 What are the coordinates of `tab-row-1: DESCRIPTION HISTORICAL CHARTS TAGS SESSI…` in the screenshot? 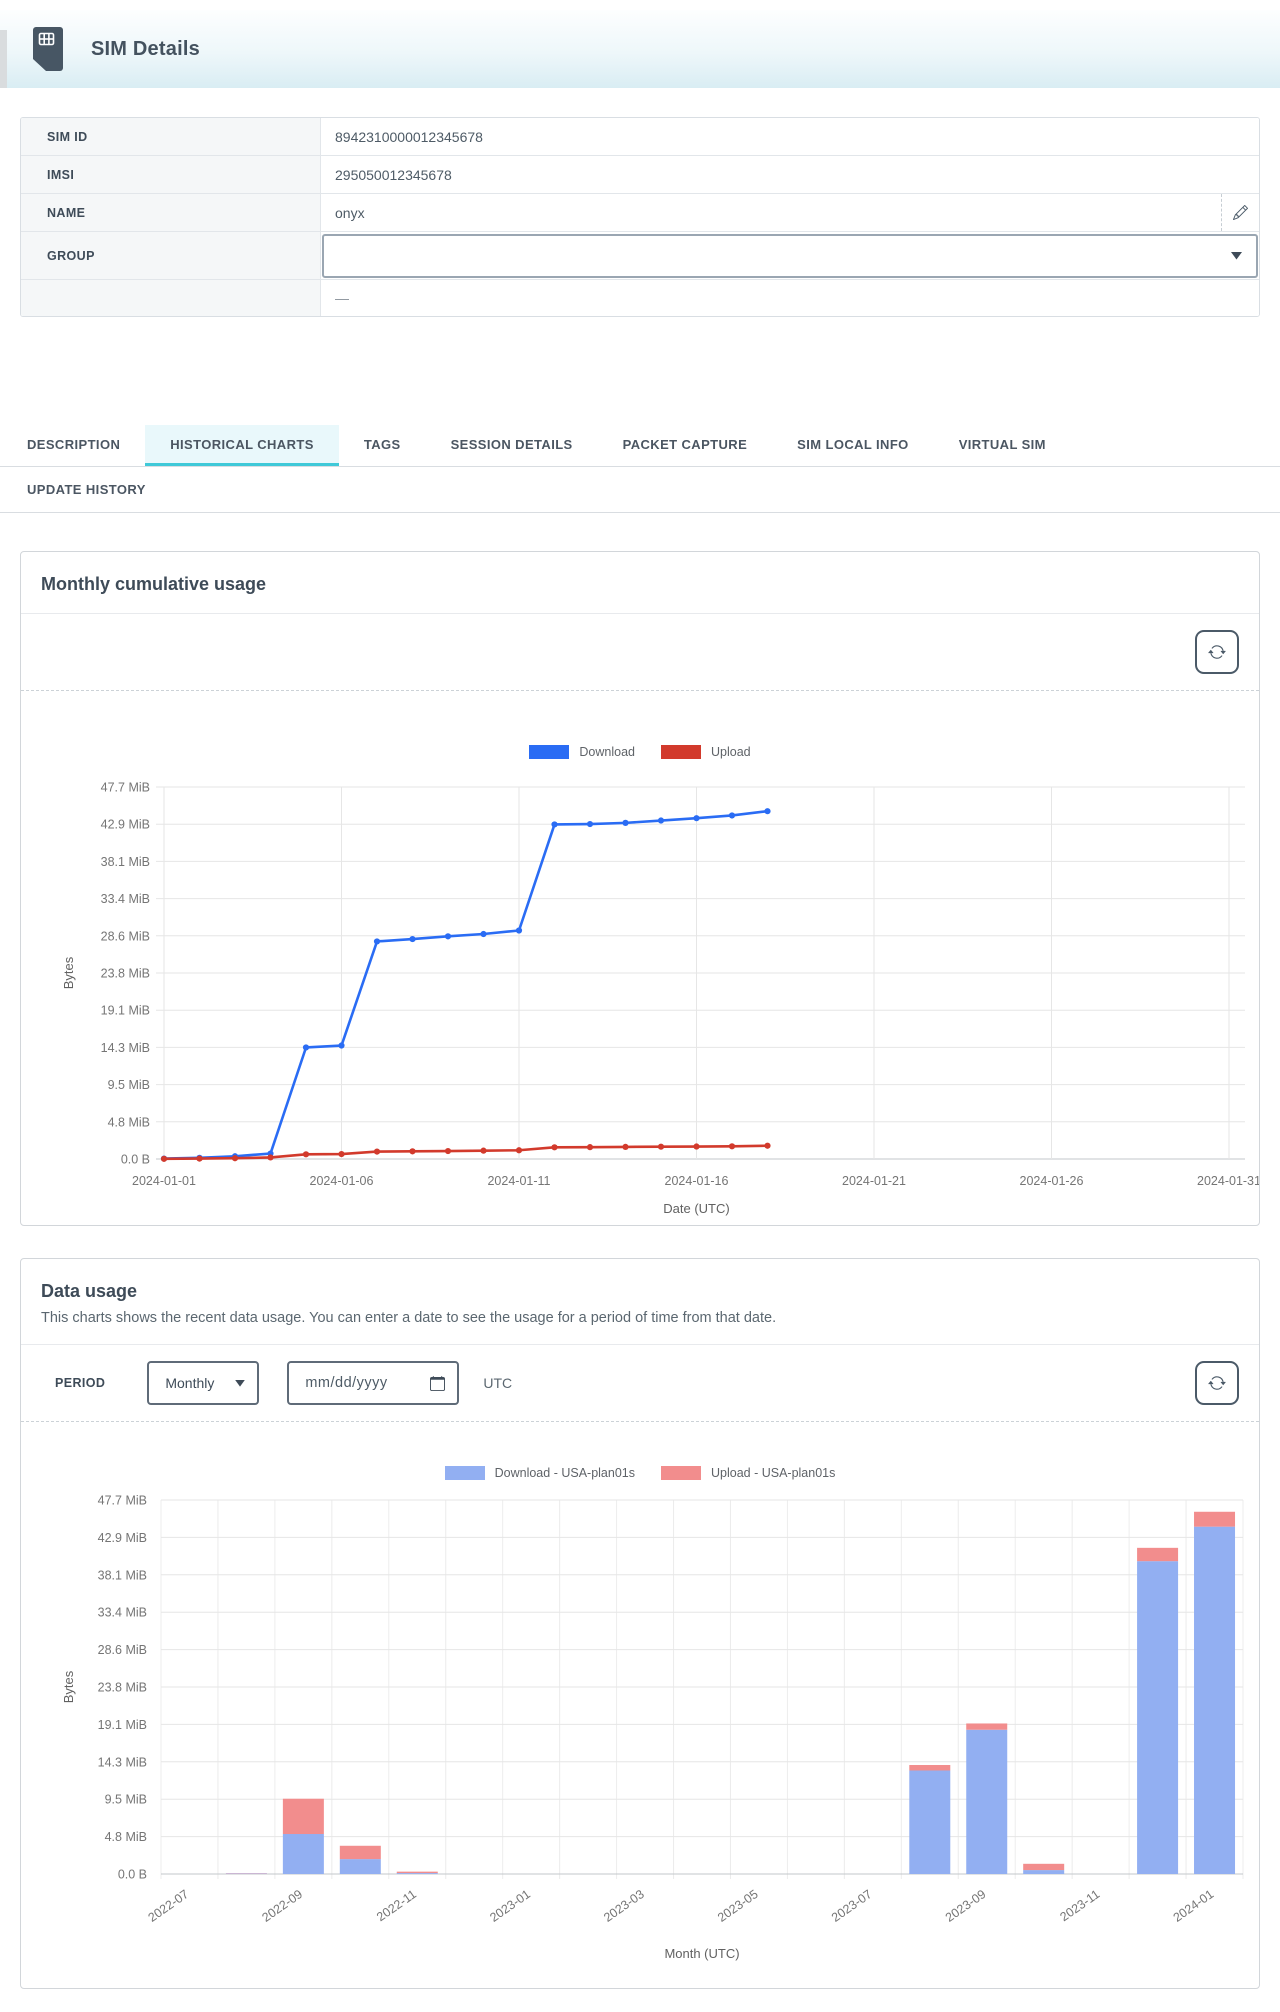 It's located at (640, 446).